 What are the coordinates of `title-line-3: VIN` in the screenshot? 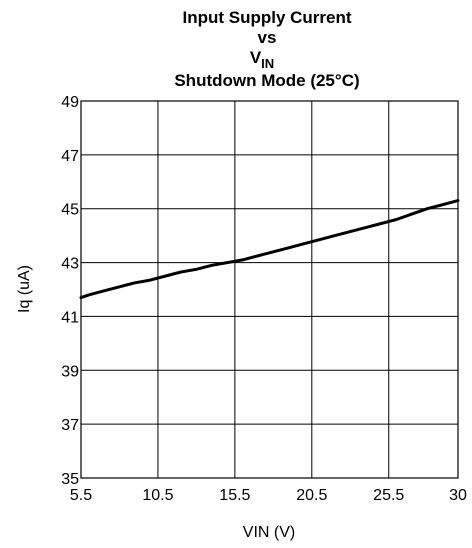 It's located at (262, 59).